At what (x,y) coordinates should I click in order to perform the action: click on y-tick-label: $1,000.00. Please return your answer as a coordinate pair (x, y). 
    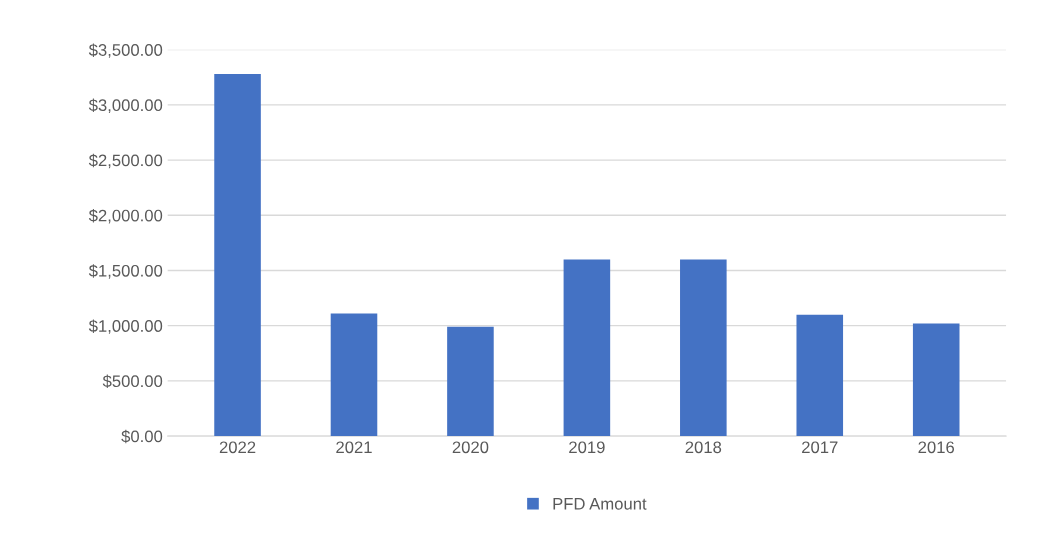
    Looking at the image, I should click on (125, 326).